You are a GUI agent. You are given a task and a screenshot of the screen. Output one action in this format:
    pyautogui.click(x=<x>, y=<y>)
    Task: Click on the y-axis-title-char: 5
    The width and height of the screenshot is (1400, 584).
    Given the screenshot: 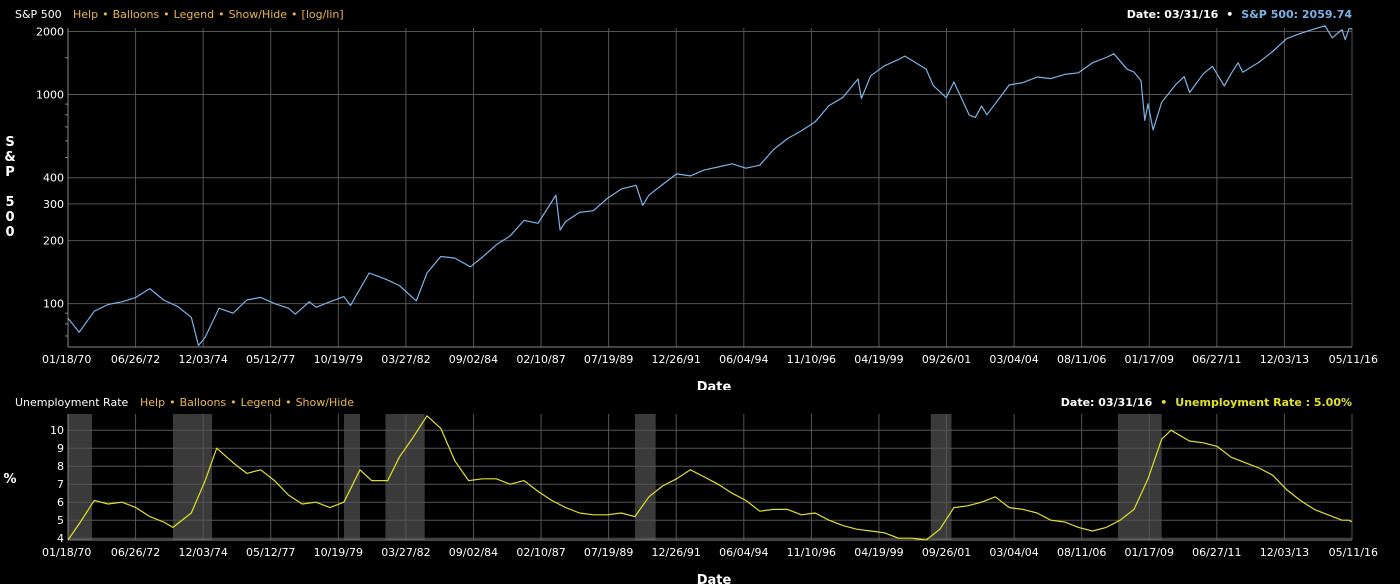 What is the action you would take?
    pyautogui.click(x=9, y=202)
    